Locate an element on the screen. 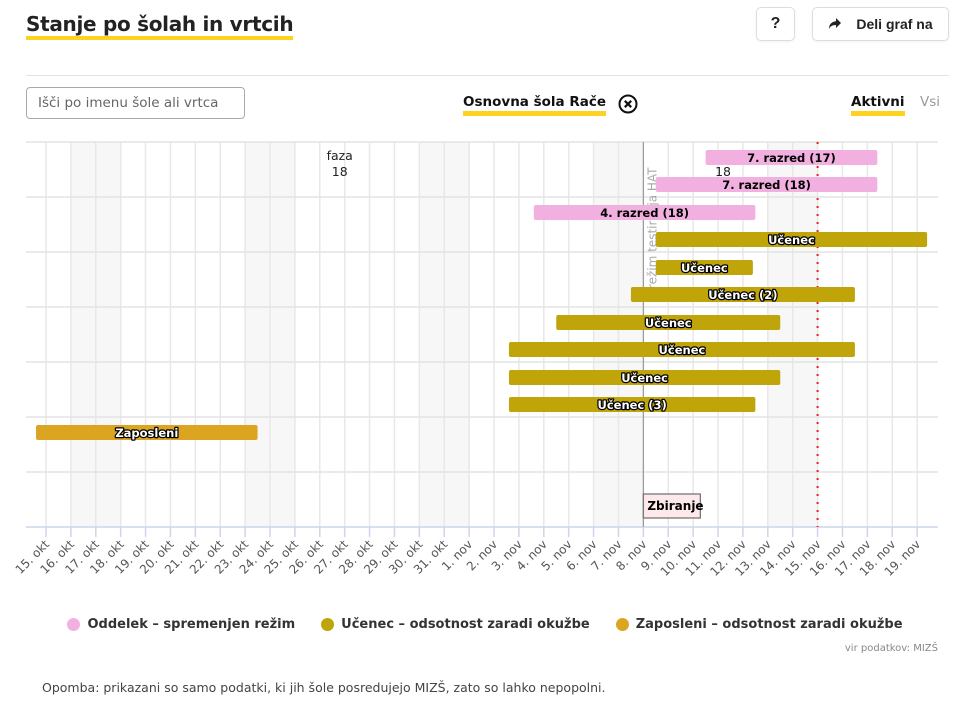  legend-item-ucenec: Učenec – odsotnost zaradi okužbe is located at coordinates (455, 624).